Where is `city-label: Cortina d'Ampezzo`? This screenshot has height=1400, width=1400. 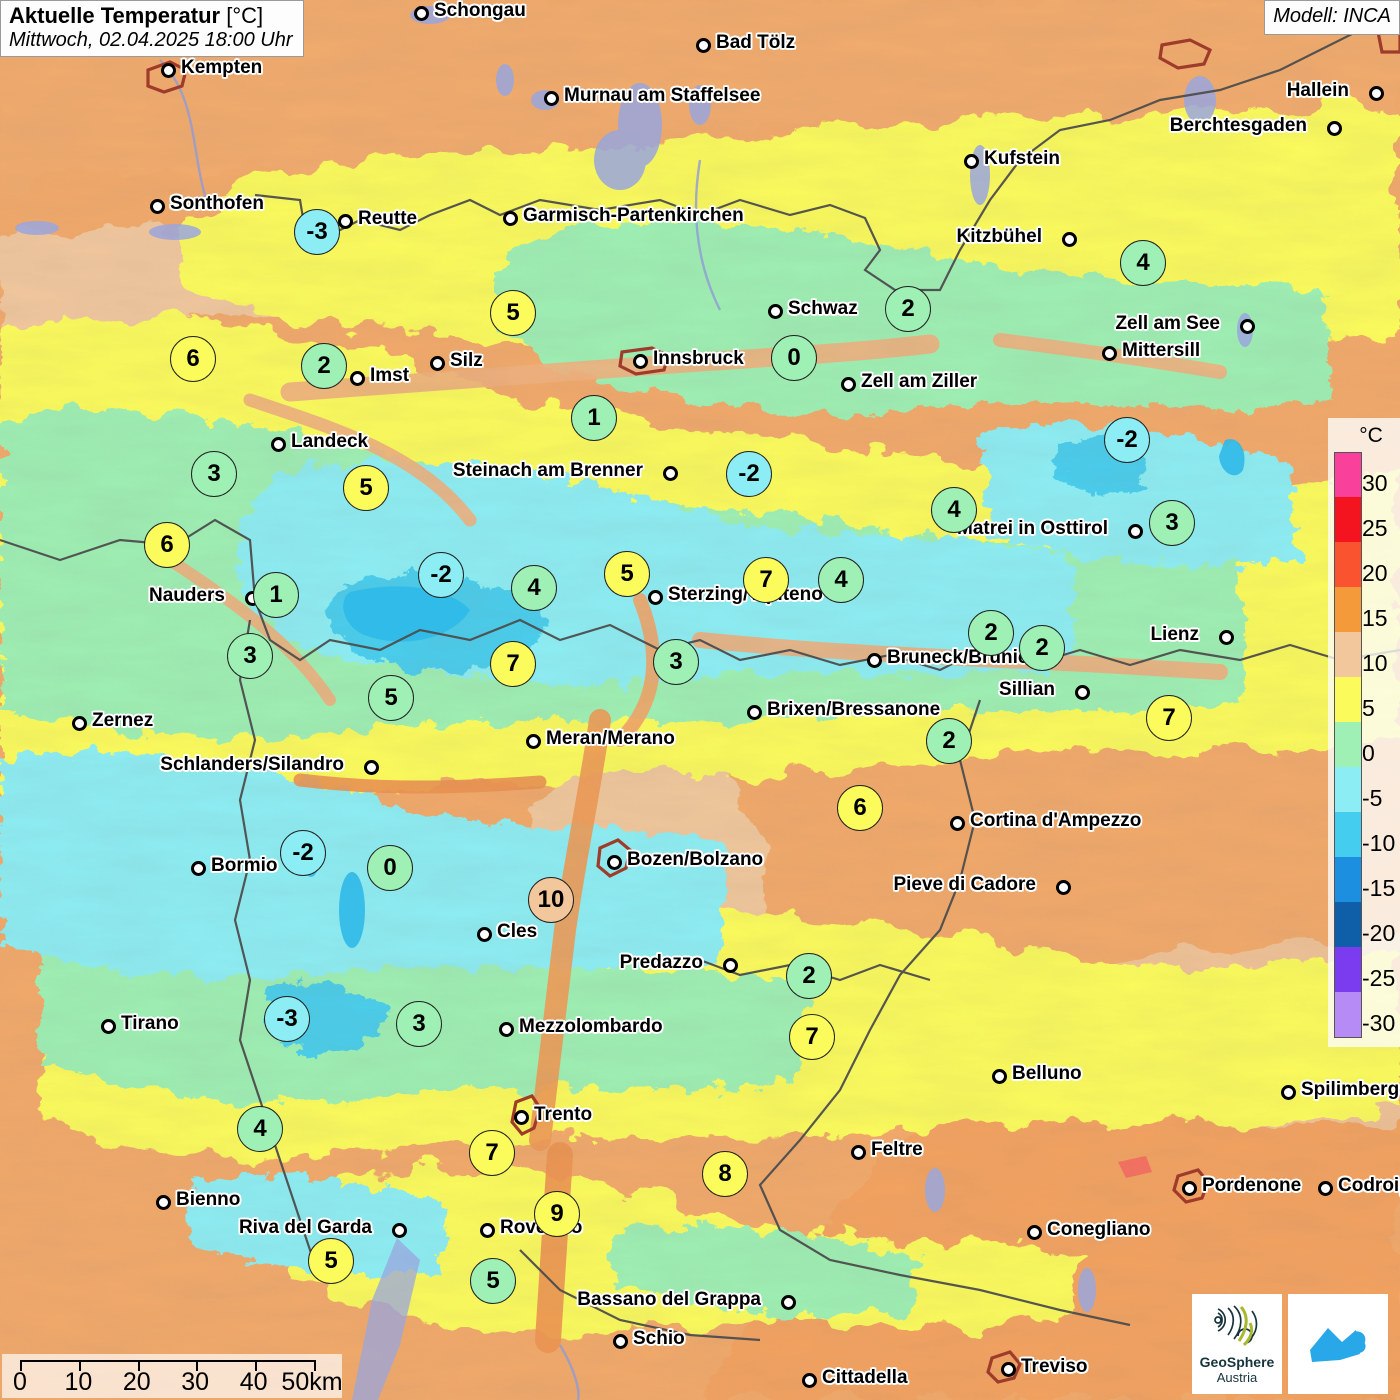
city-label: Cortina d'Ampezzo is located at coordinates (1056, 820).